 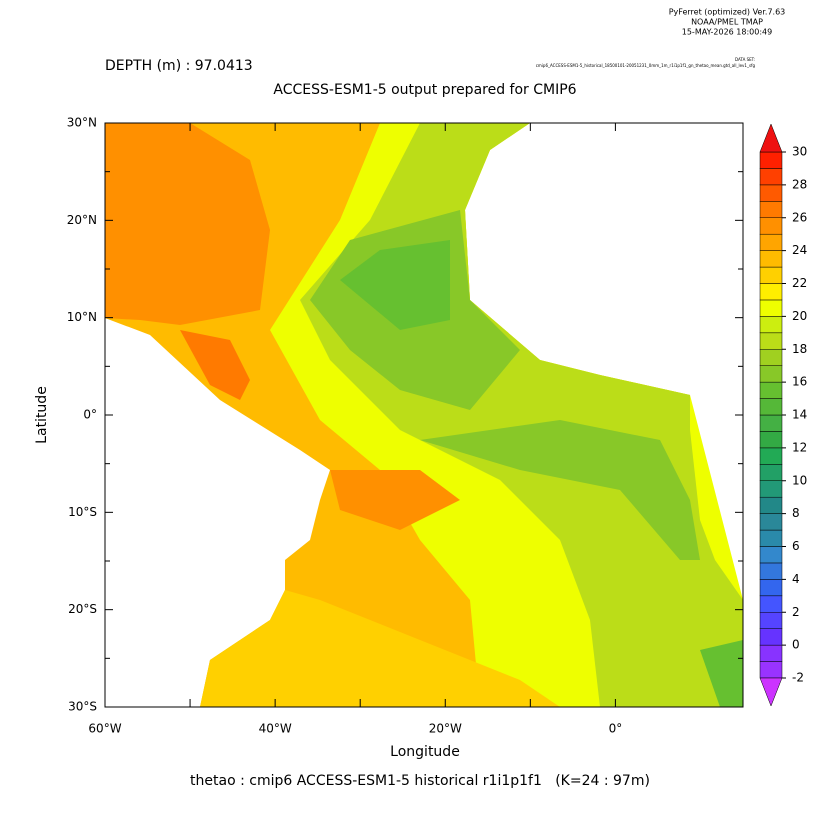 What do you see at coordinates (616, 729) in the screenshot?
I see `x-tick-label: 0°` at bounding box center [616, 729].